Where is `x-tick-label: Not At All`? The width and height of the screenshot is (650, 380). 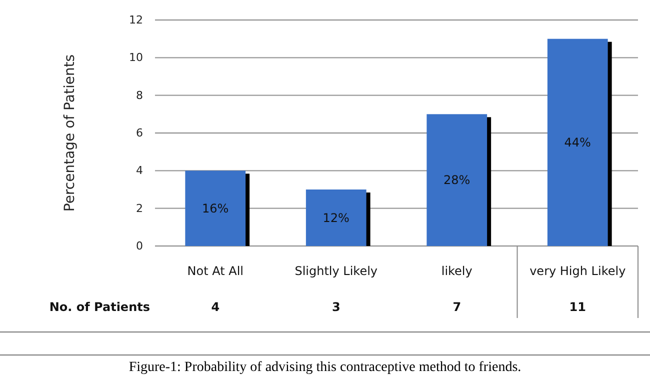 x-tick-label: Not At All is located at coordinates (215, 271).